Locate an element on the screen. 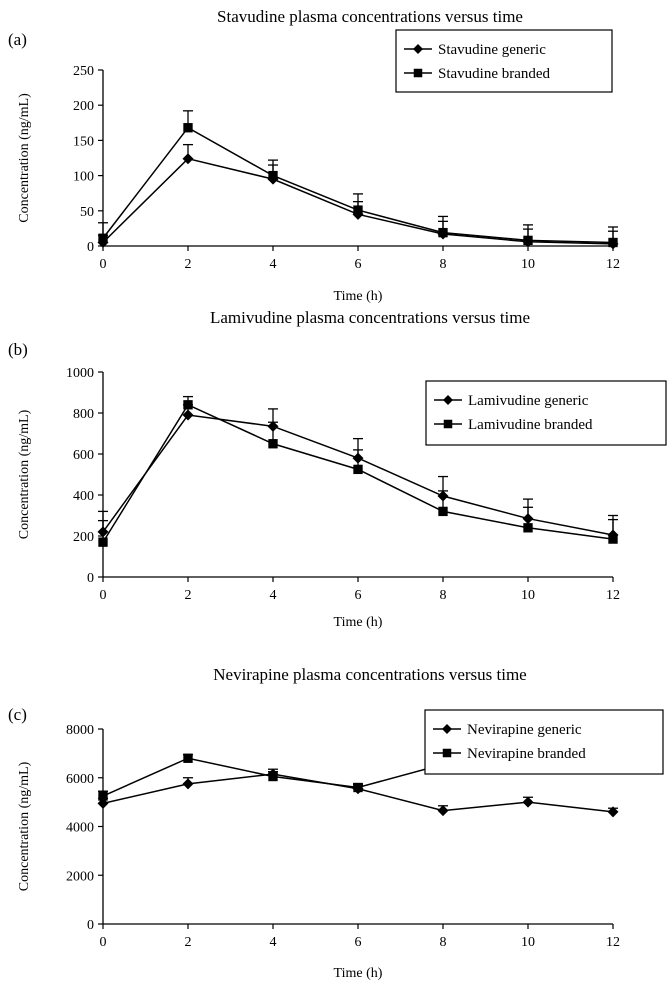 This screenshot has height=981, width=669. legend-label: Stavudine generic is located at coordinates (492, 50).